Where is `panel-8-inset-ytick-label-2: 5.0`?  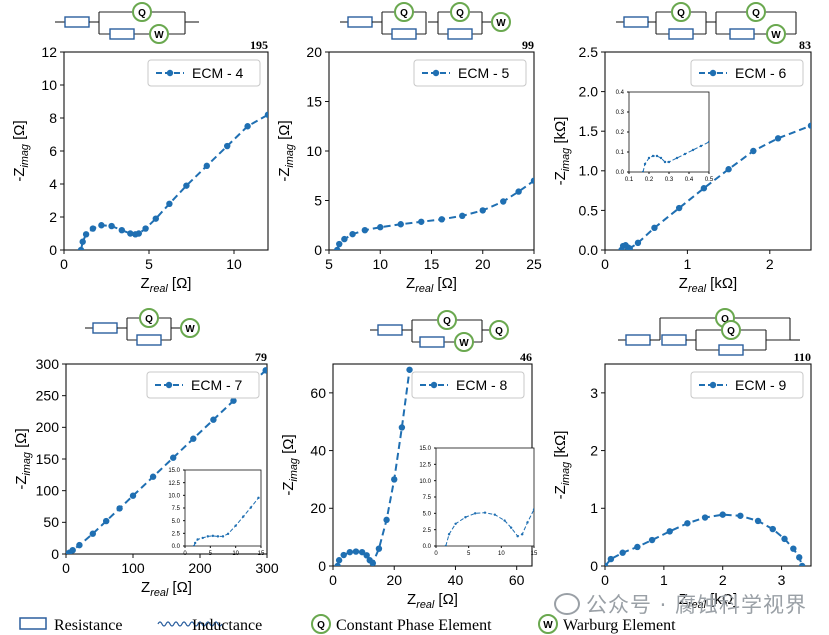
panel-8-inset-ytick-label-2: 5.0 is located at coordinates (427, 514).